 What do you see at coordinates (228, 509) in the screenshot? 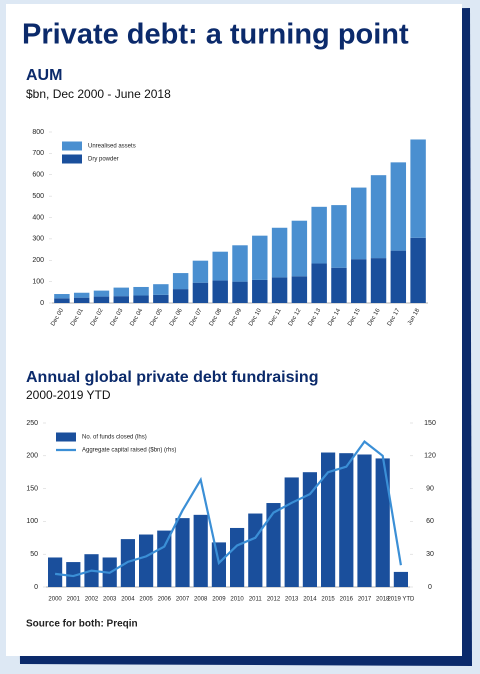
I see `line` at bounding box center [228, 509].